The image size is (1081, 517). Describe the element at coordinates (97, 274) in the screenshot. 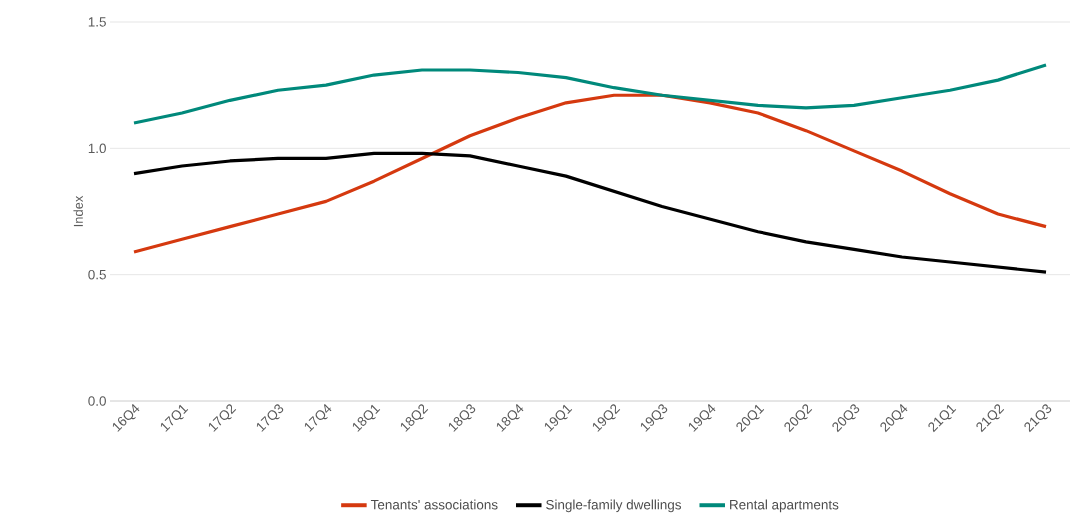

I see `y-tick-label: 0.5` at that location.